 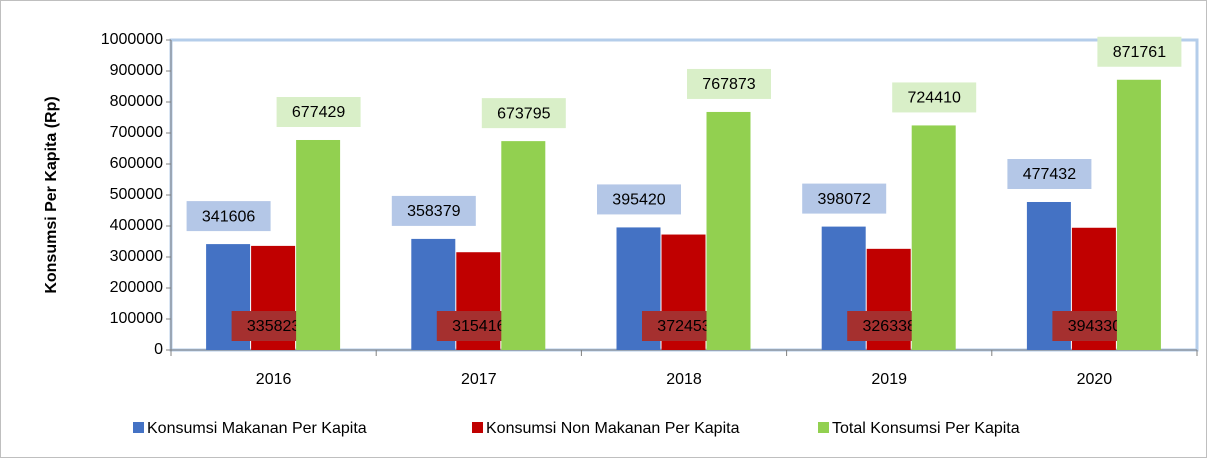 I want to click on y-tick-label: 900000, so click(x=136, y=70).